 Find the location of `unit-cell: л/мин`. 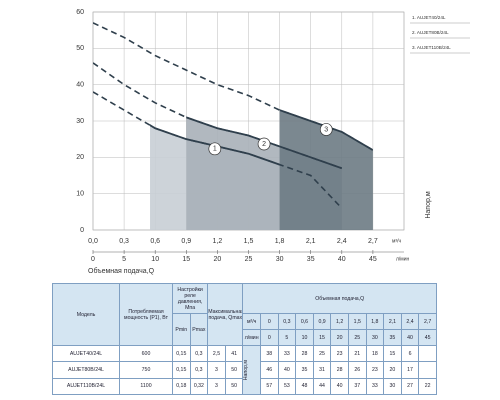

unit-cell: л/мин is located at coordinates (251, 338).